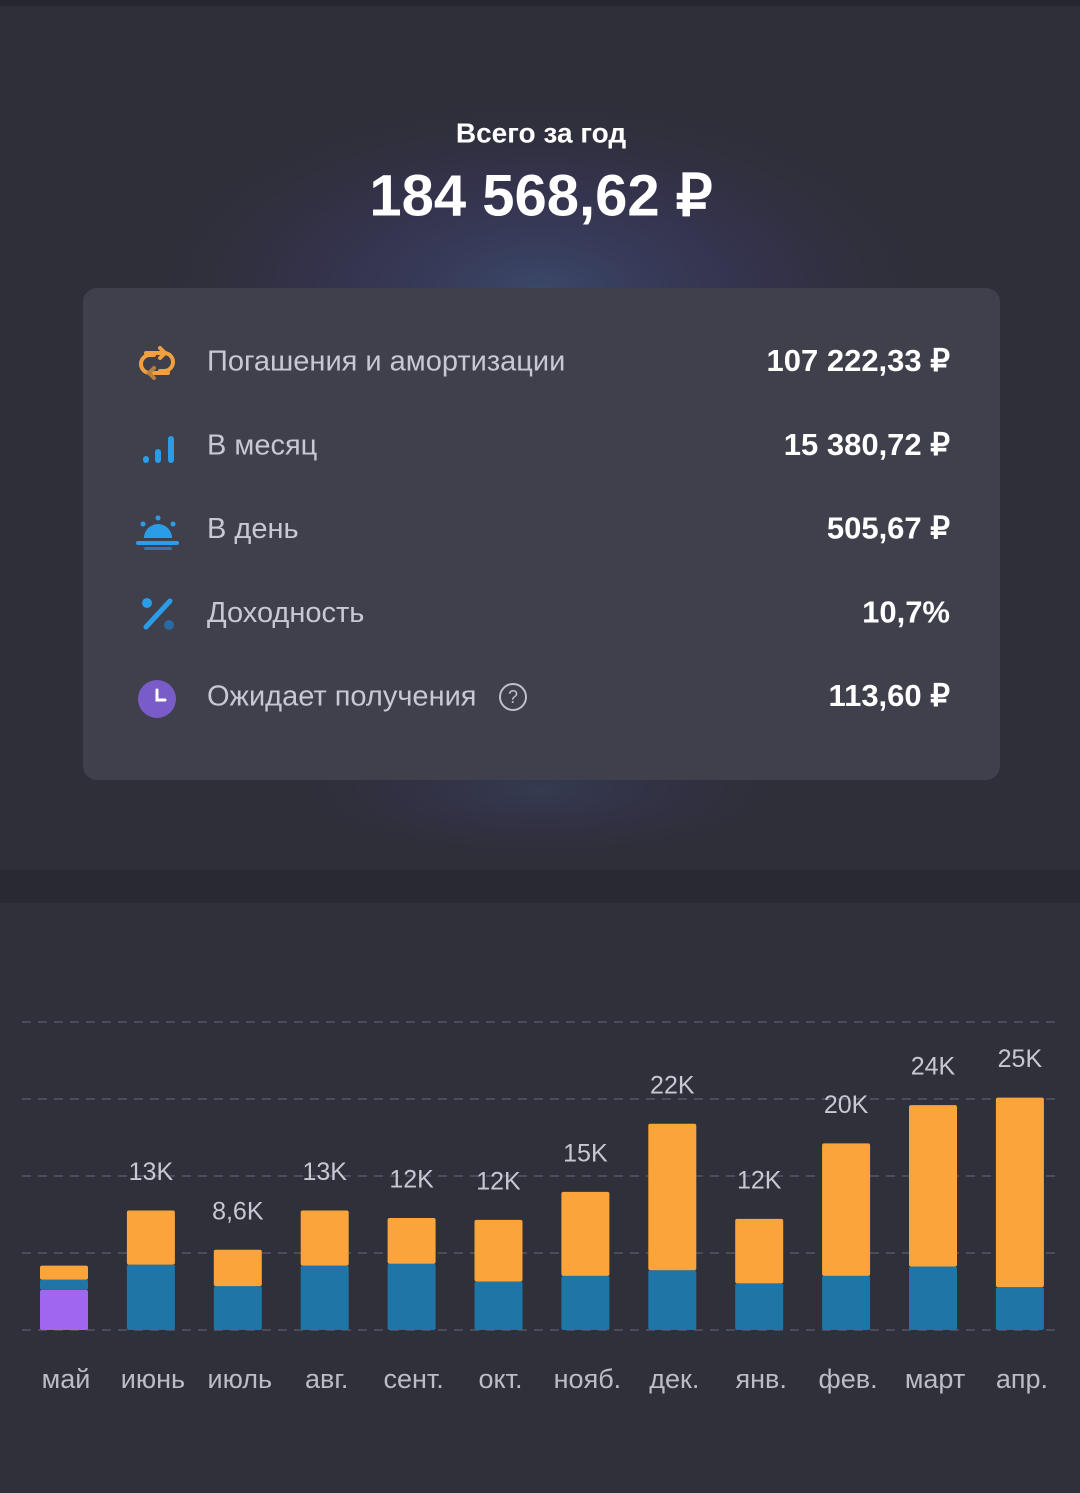  What do you see at coordinates (935, 1379) in the screenshot?
I see `x-tick-label: март` at bounding box center [935, 1379].